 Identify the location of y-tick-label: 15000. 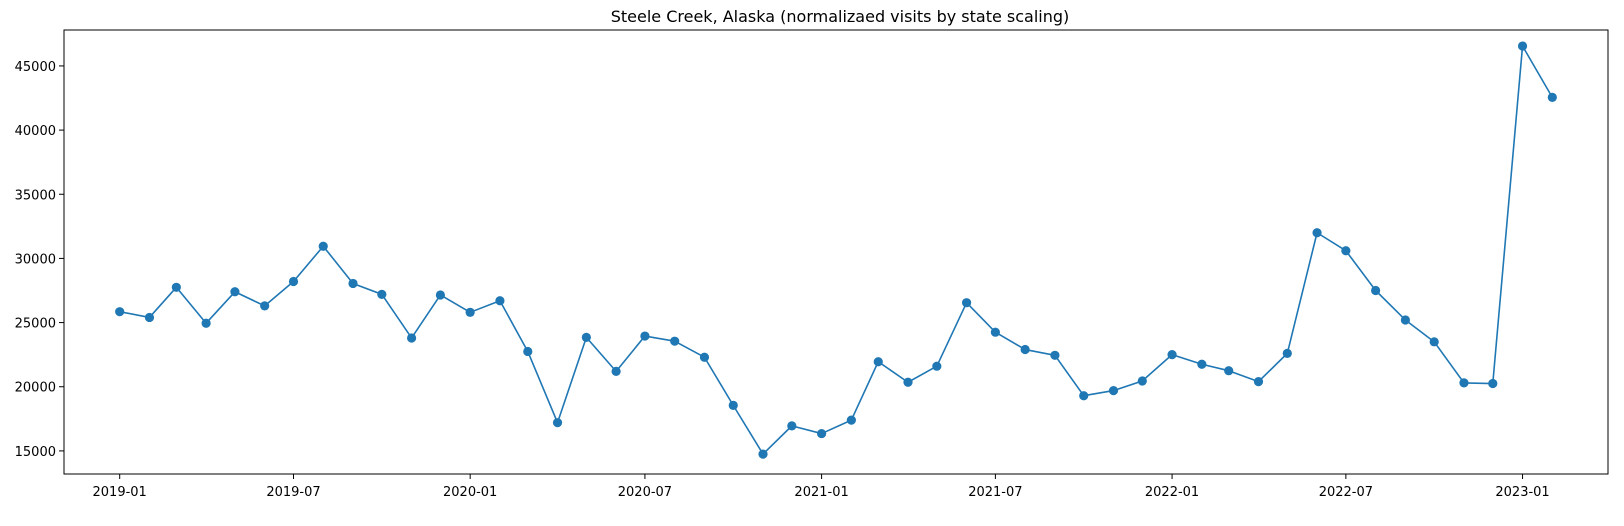
(35, 452).